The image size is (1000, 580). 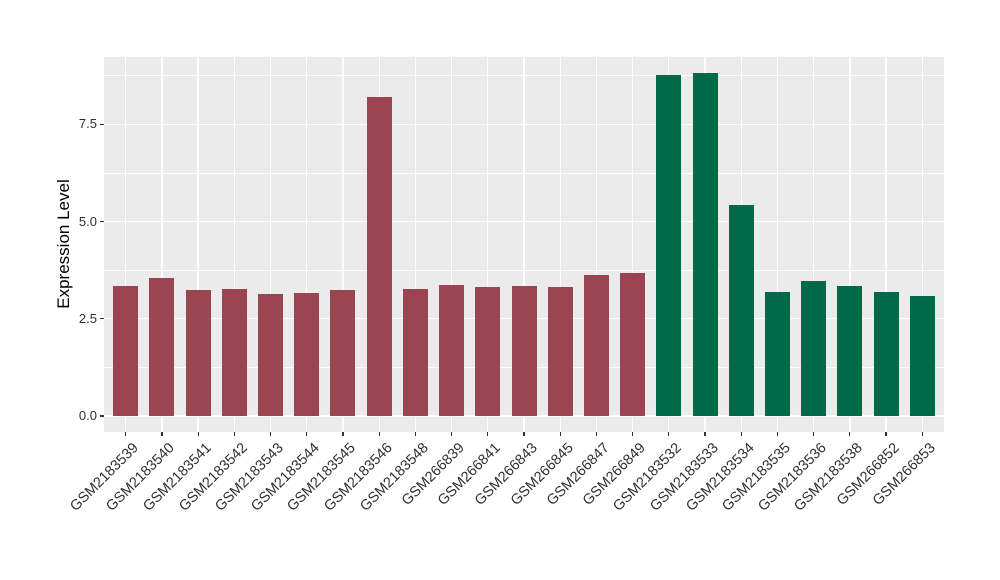 I want to click on bar-GSM2183539, so click(x=126, y=350).